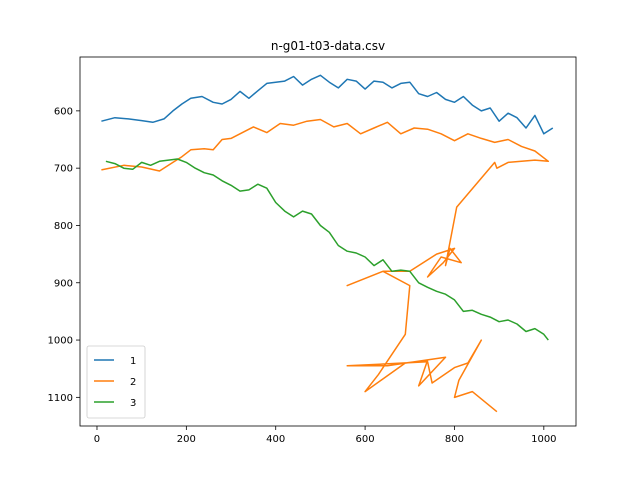  Describe the element at coordinates (328, 46) in the screenshot. I see `chart-title: n-g01-t03-data.csv` at that location.